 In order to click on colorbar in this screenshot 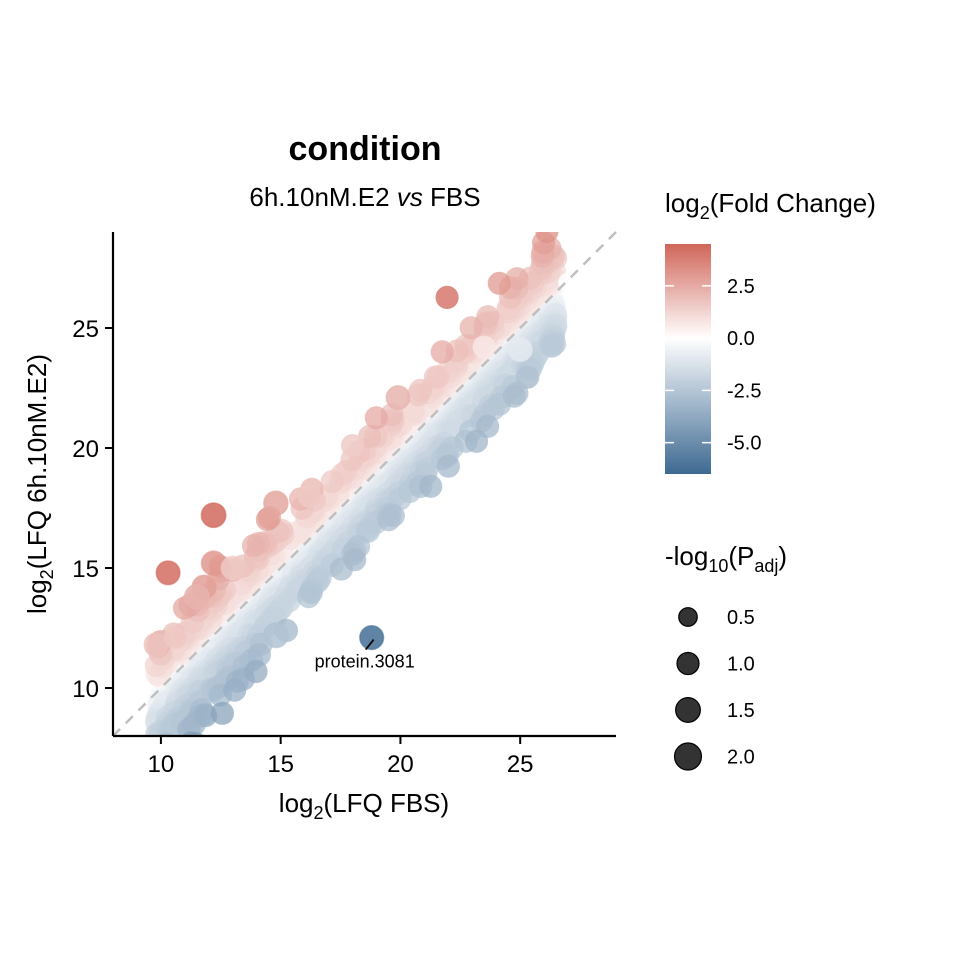, I will do `click(688, 359)`.